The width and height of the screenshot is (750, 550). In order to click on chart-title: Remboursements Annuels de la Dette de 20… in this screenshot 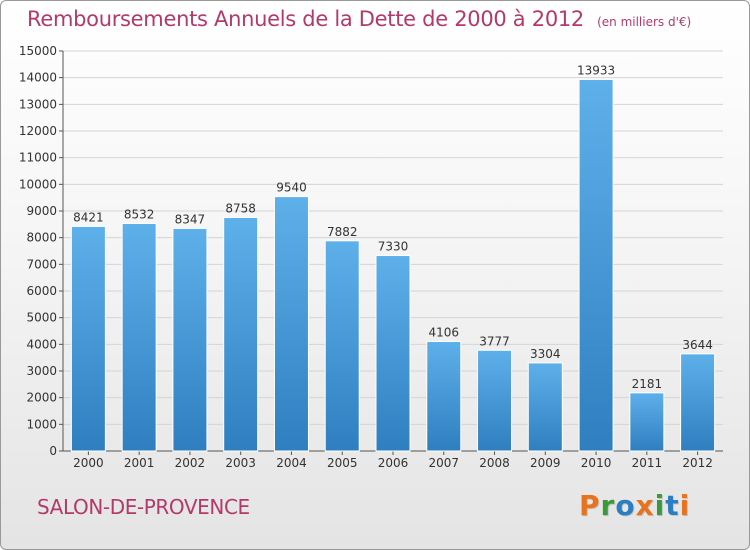, I will do `click(305, 19)`.